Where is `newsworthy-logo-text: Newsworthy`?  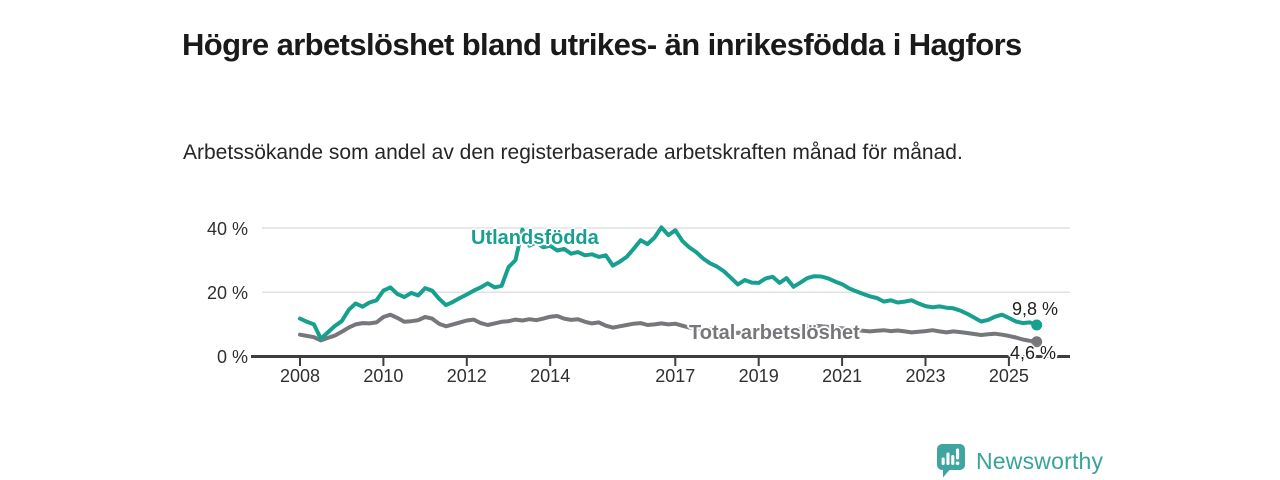
newsworthy-logo-text: Newsworthy is located at coordinates (1040, 460).